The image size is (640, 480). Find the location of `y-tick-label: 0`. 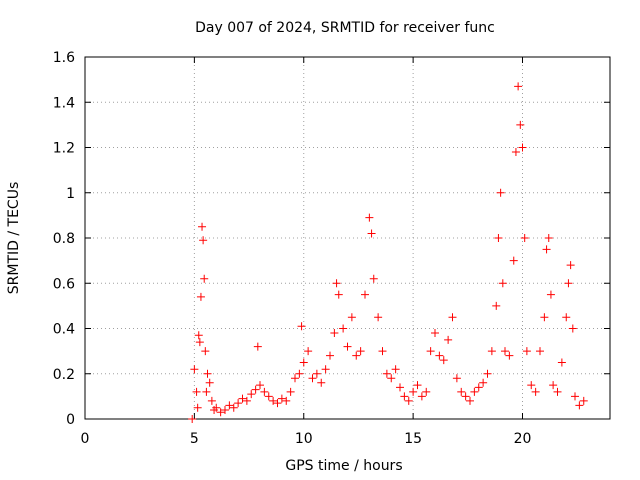

y-tick-label: 0 is located at coordinates (70, 420).